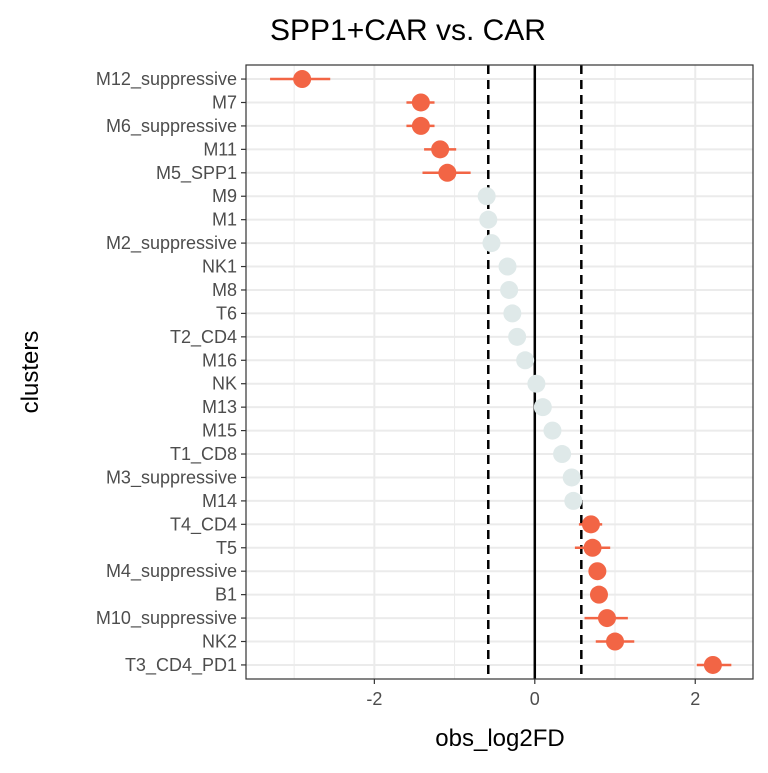  What do you see at coordinates (181, 665) in the screenshot?
I see `y-tick-label-T3_CD4_PD1: T3_CD4_PD1` at bounding box center [181, 665].